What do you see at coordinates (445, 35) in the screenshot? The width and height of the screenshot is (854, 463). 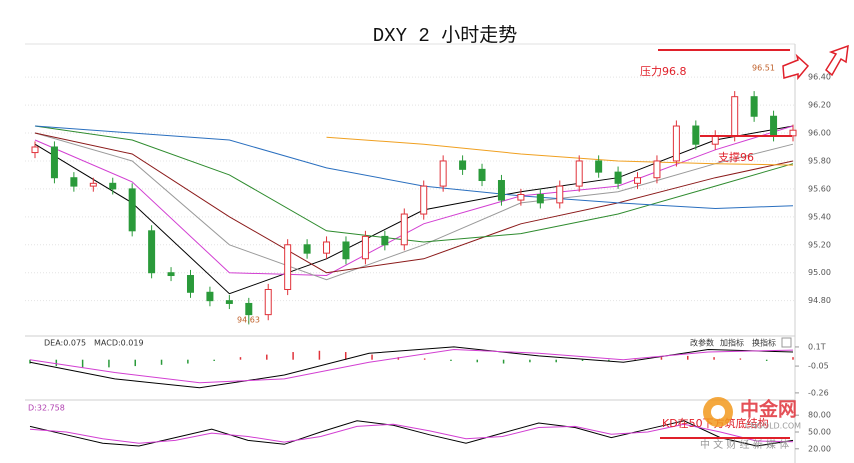 I see `chart-title: DXY 2 小时走势` at bounding box center [445, 35].